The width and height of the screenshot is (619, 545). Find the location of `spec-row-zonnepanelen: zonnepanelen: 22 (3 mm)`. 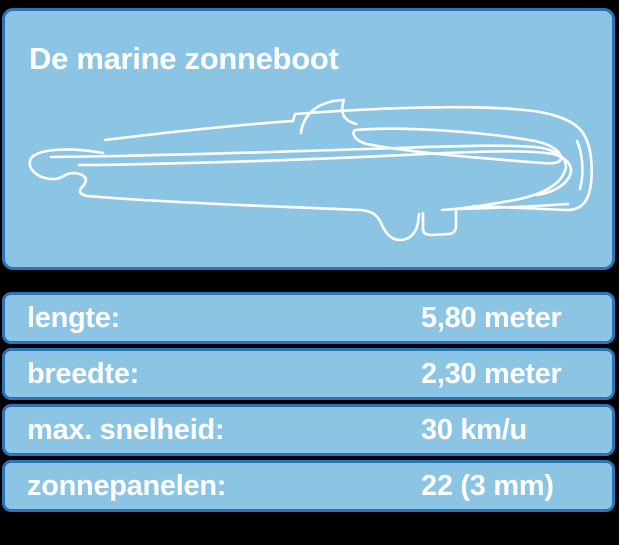

spec-row-zonnepanelen: zonnepanelen: 22 (3 mm) is located at coordinates (308, 486).